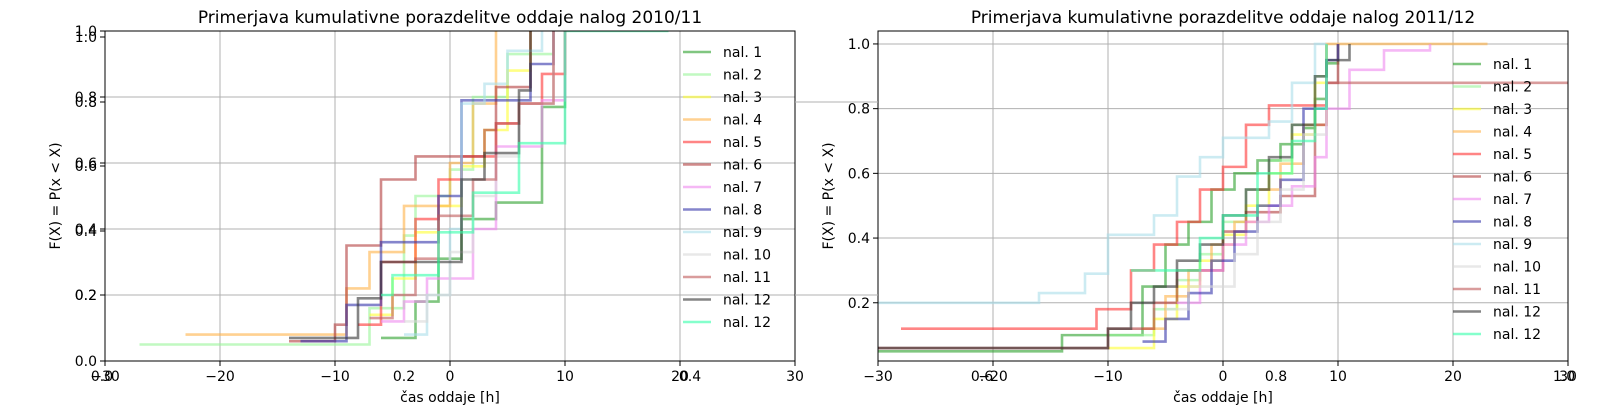 The width and height of the screenshot is (1600, 420). I want to click on overlay-y-tick-label: 0.2, so click(86, 296).